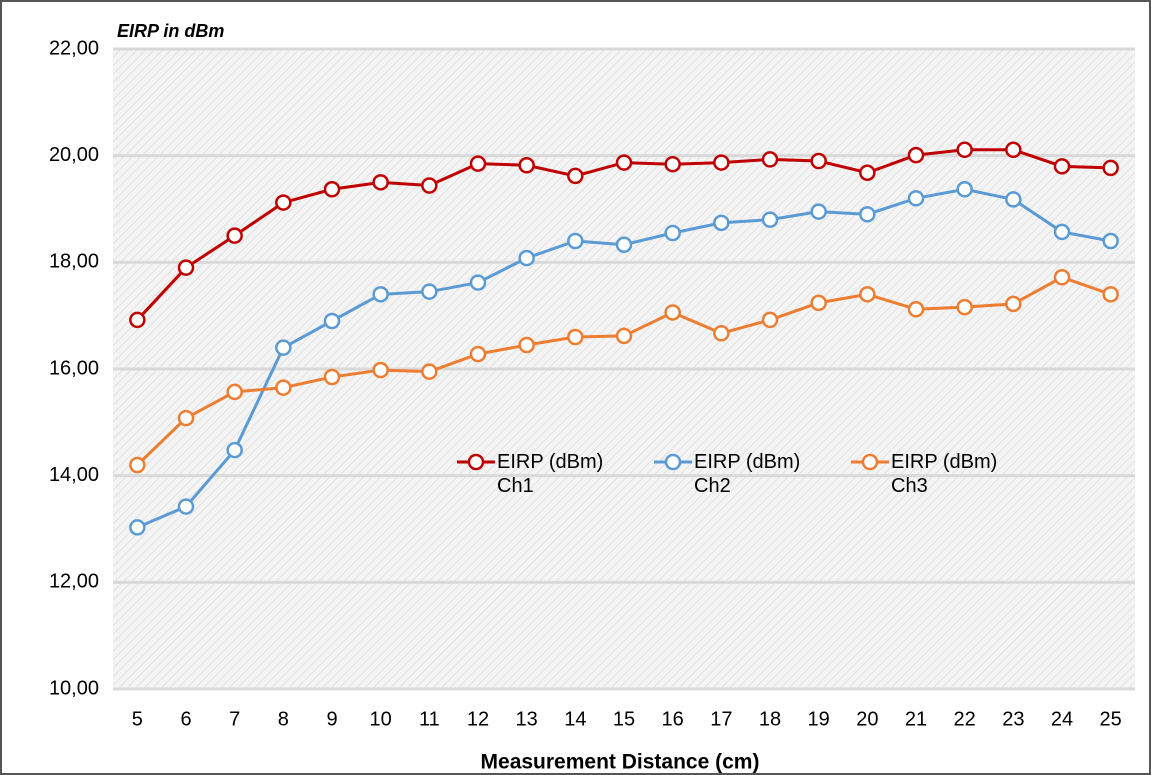 This screenshot has height=775, width=1151. I want to click on x-tick-label: 23, so click(1013, 719).